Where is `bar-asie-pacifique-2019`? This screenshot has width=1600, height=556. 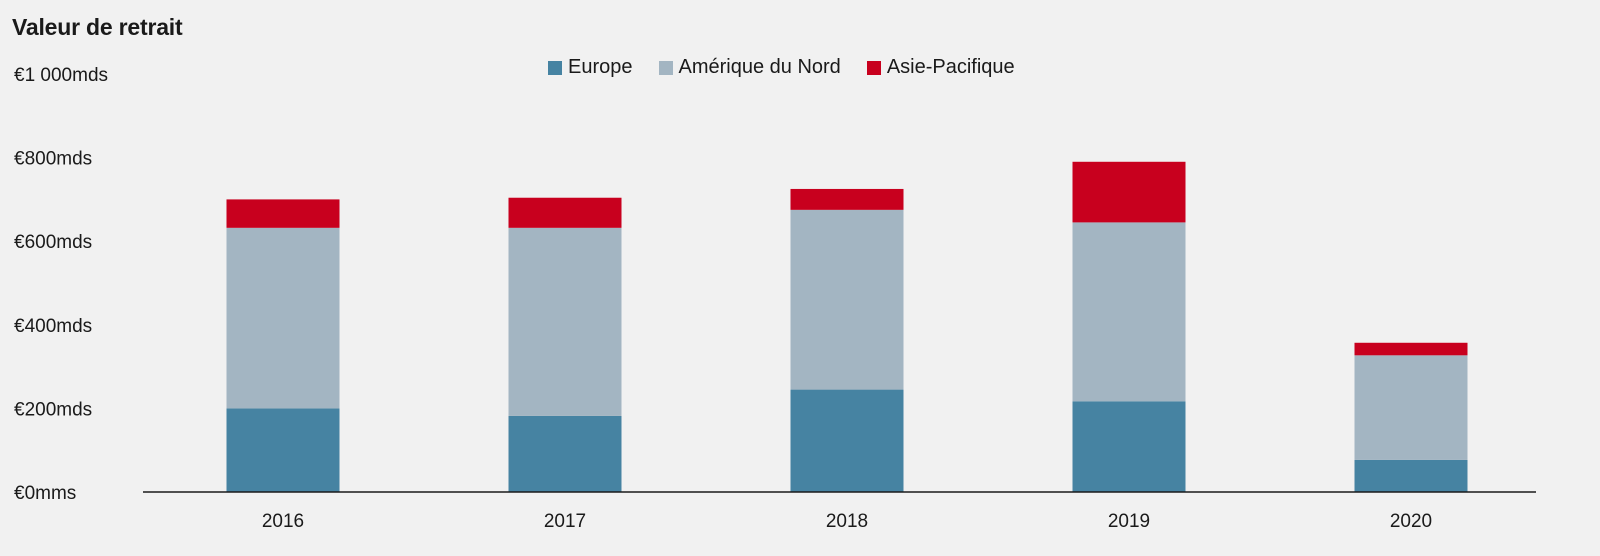 bar-asie-pacifique-2019 is located at coordinates (1129, 192).